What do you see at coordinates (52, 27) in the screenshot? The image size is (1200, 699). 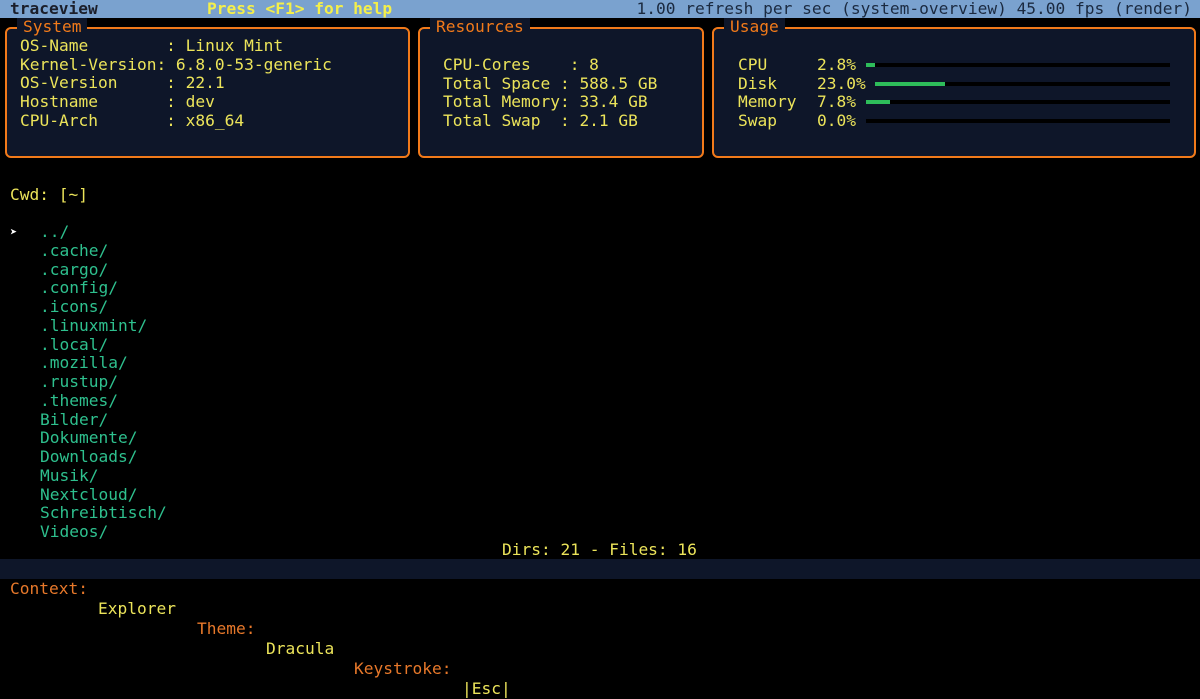 I see `system-title: System` at bounding box center [52, 27].